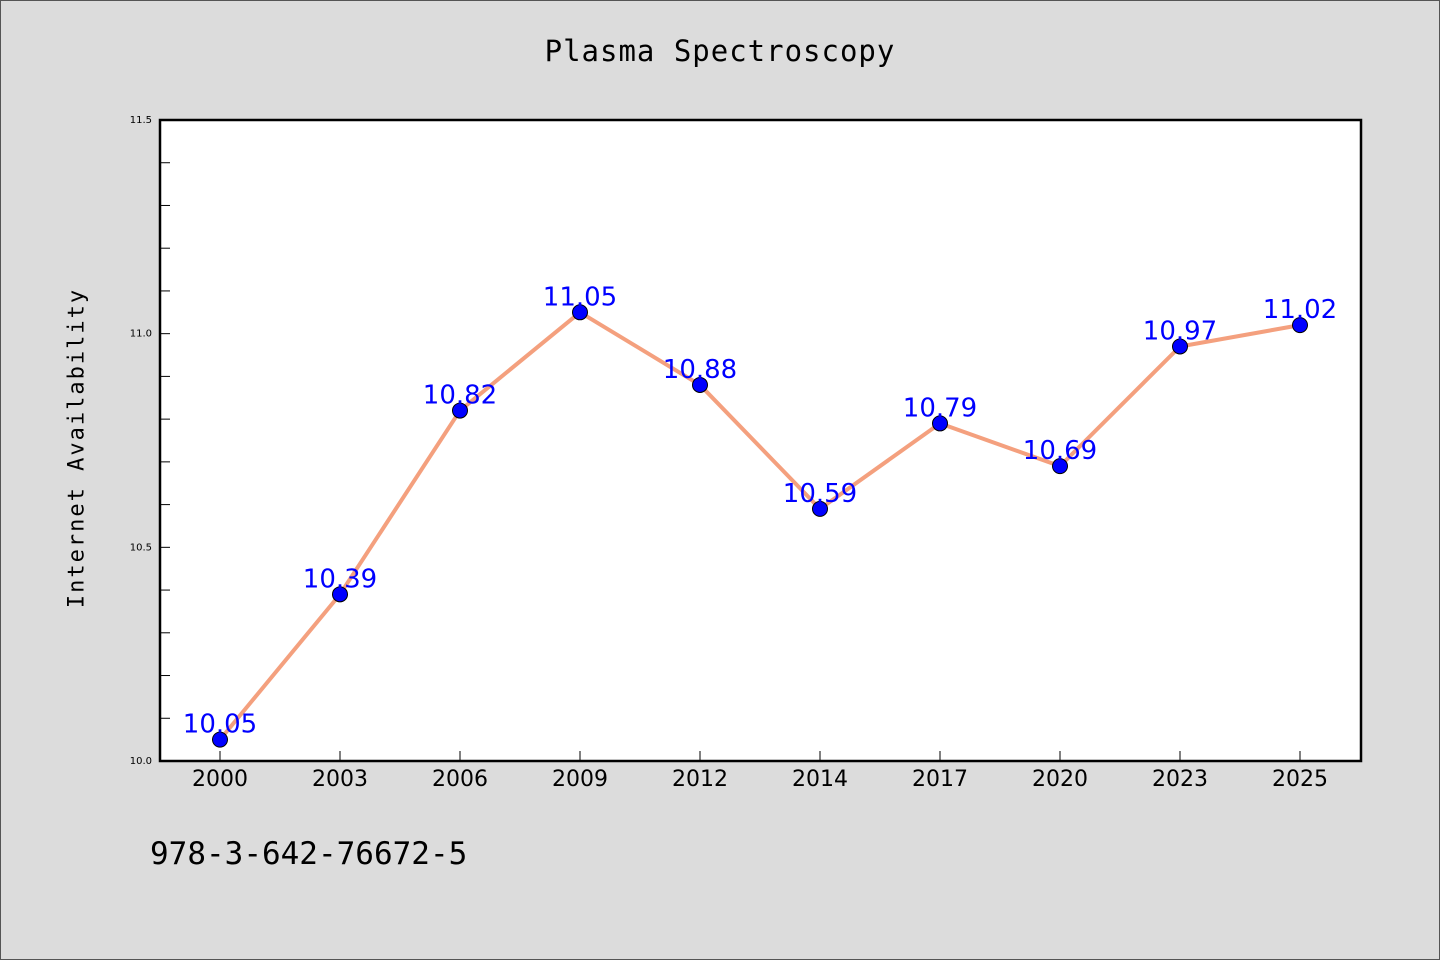 The width and height of the screenshot is (1440, 960). What do you see at coordinates (1300, 310) in the screenshot?
I see `data-label: 11.02` at bounding box center [1300, 310].